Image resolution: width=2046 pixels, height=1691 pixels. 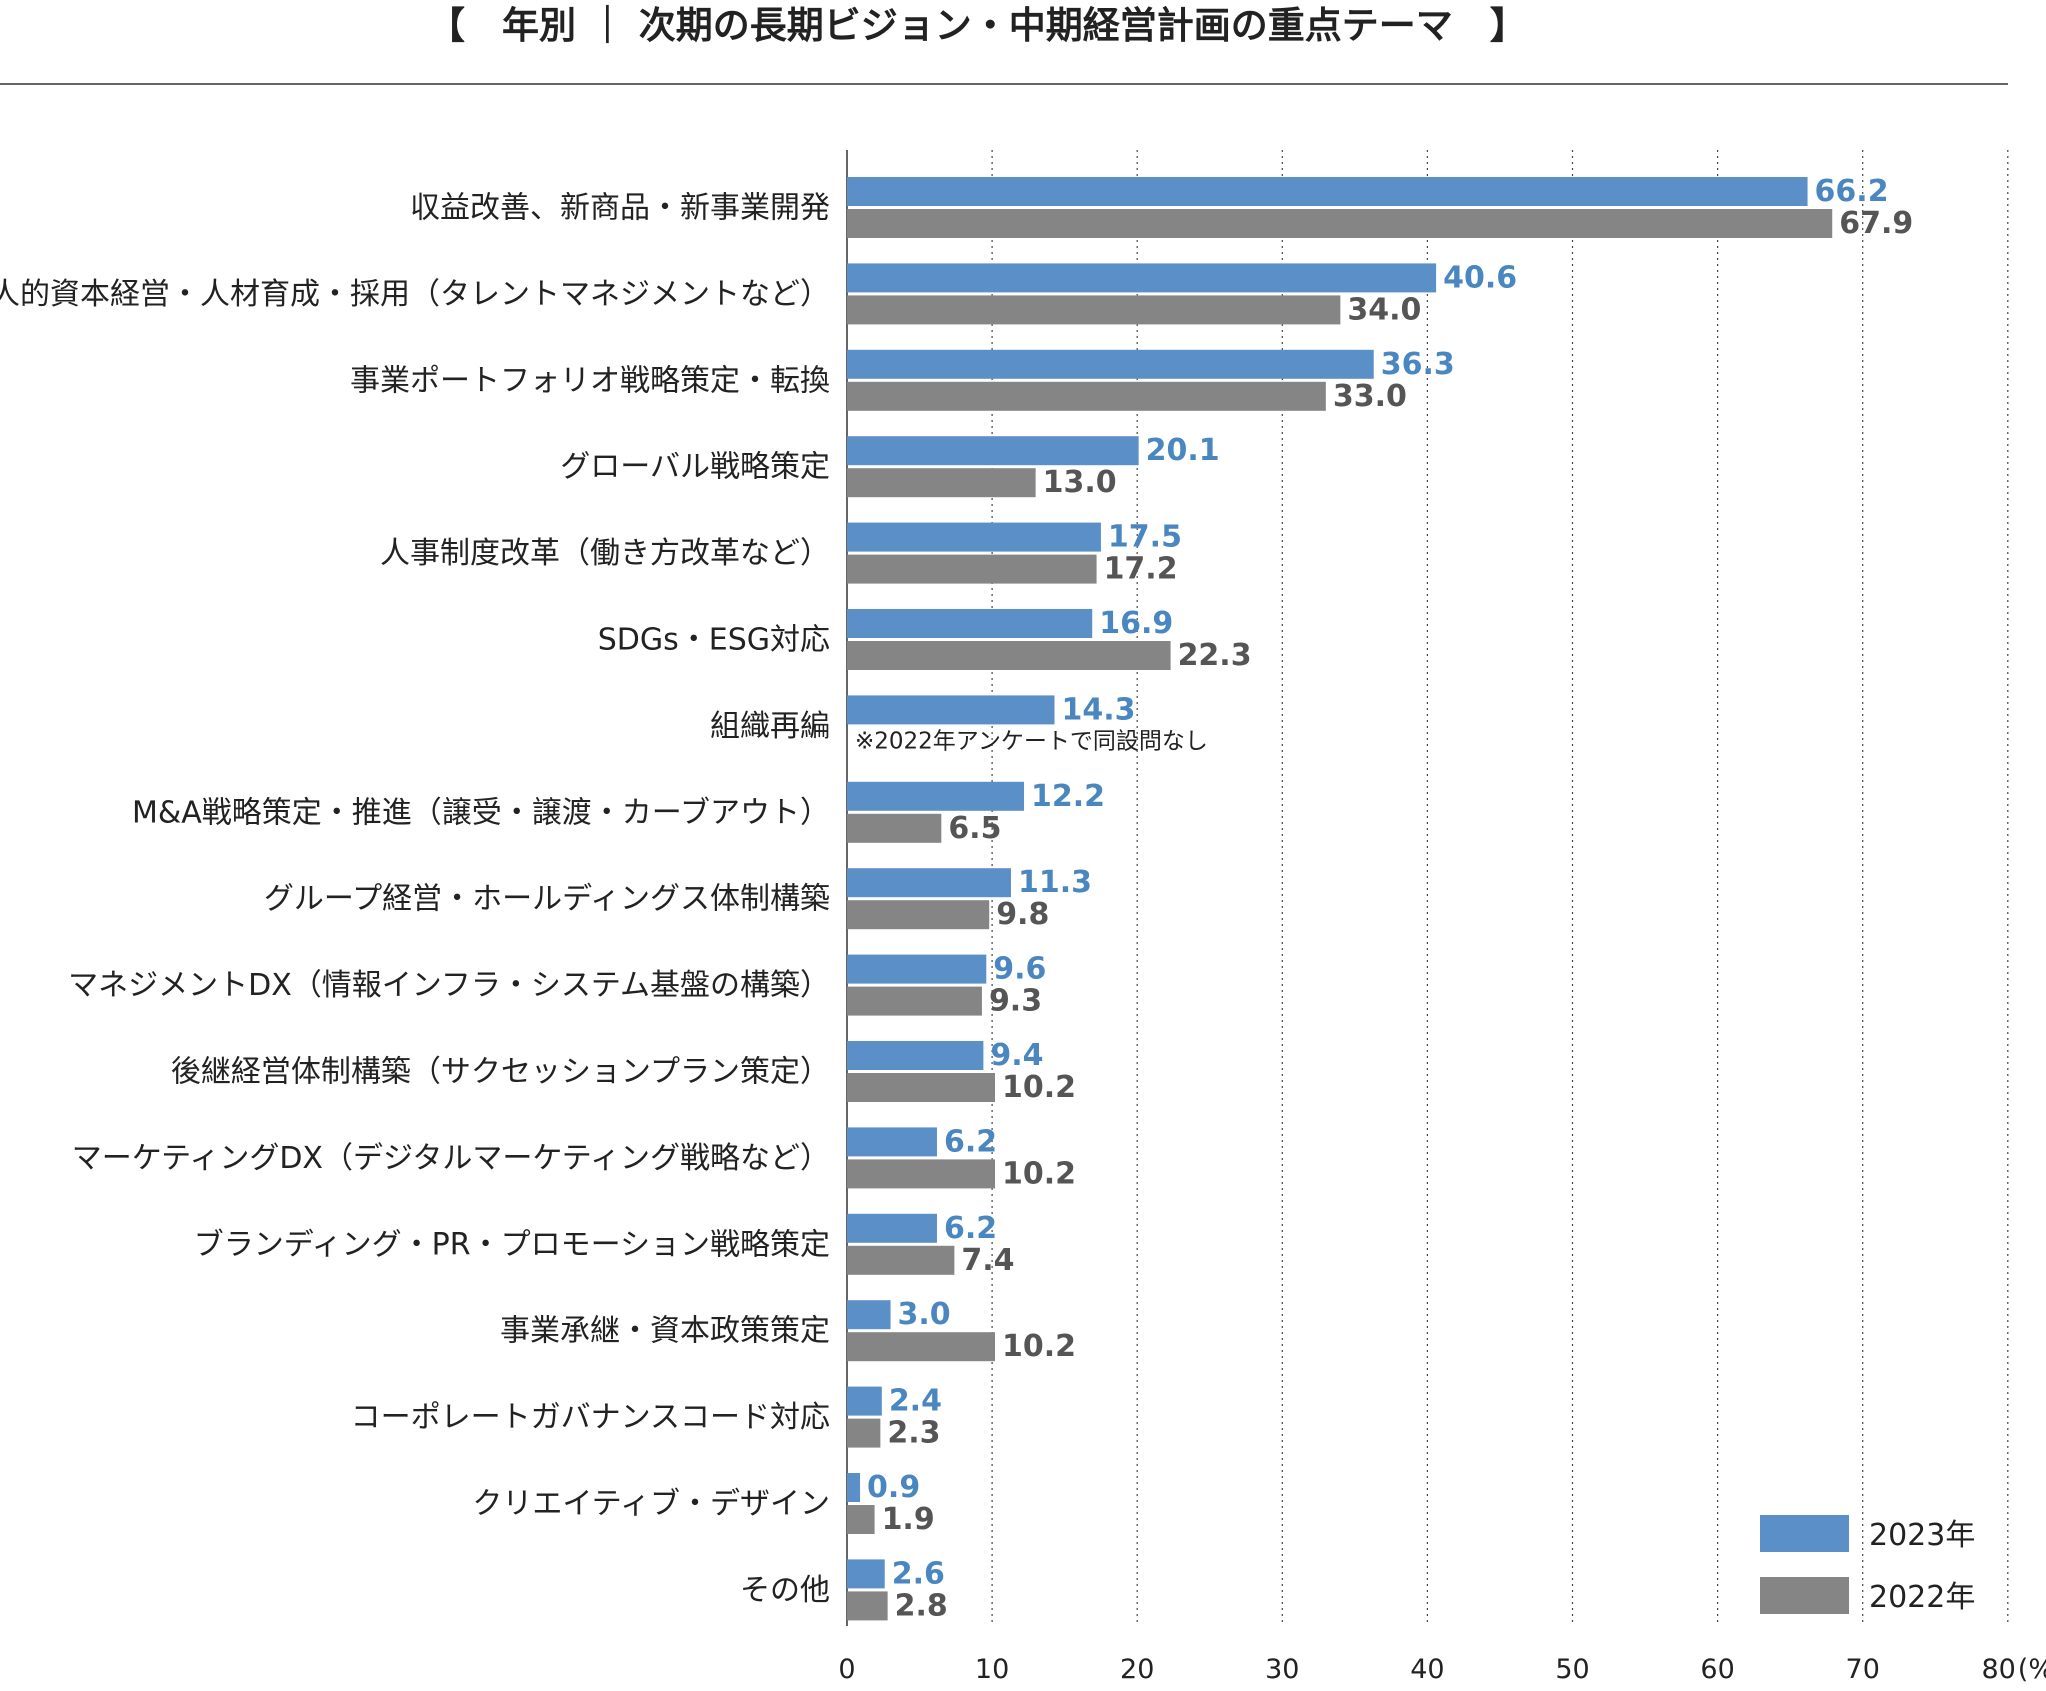 I want to click on value-label-2023: 0.9, so click(x=893, y=1487).